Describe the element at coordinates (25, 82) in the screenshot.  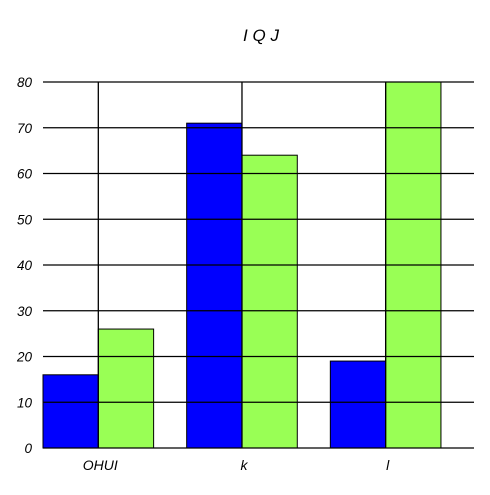
I see `y-tick-label: 80` at that location.